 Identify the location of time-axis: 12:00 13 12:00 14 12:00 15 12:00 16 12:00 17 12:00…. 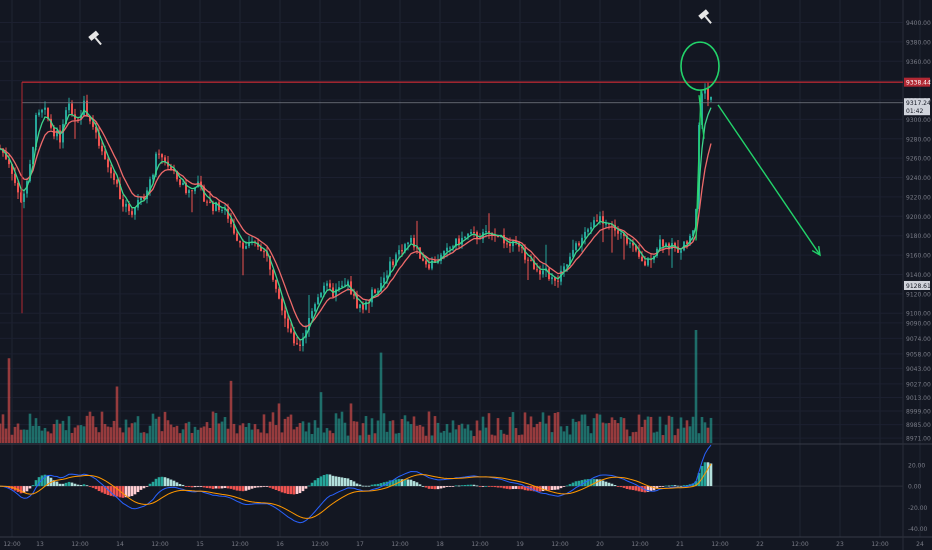
(463, 544).